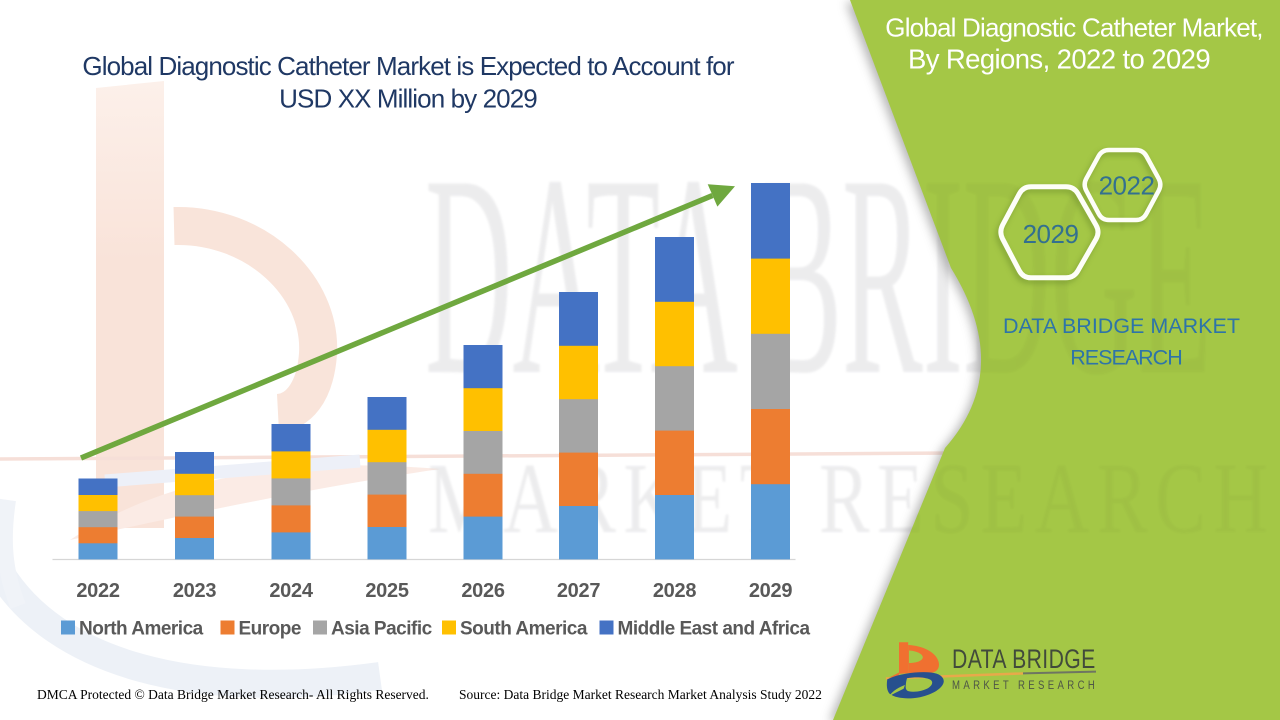 The height and width of the screenshot is (720, 1280). Describe the element at coordinates (194, 591) in the screenshot. I see `svg-text: 2023` at that location.